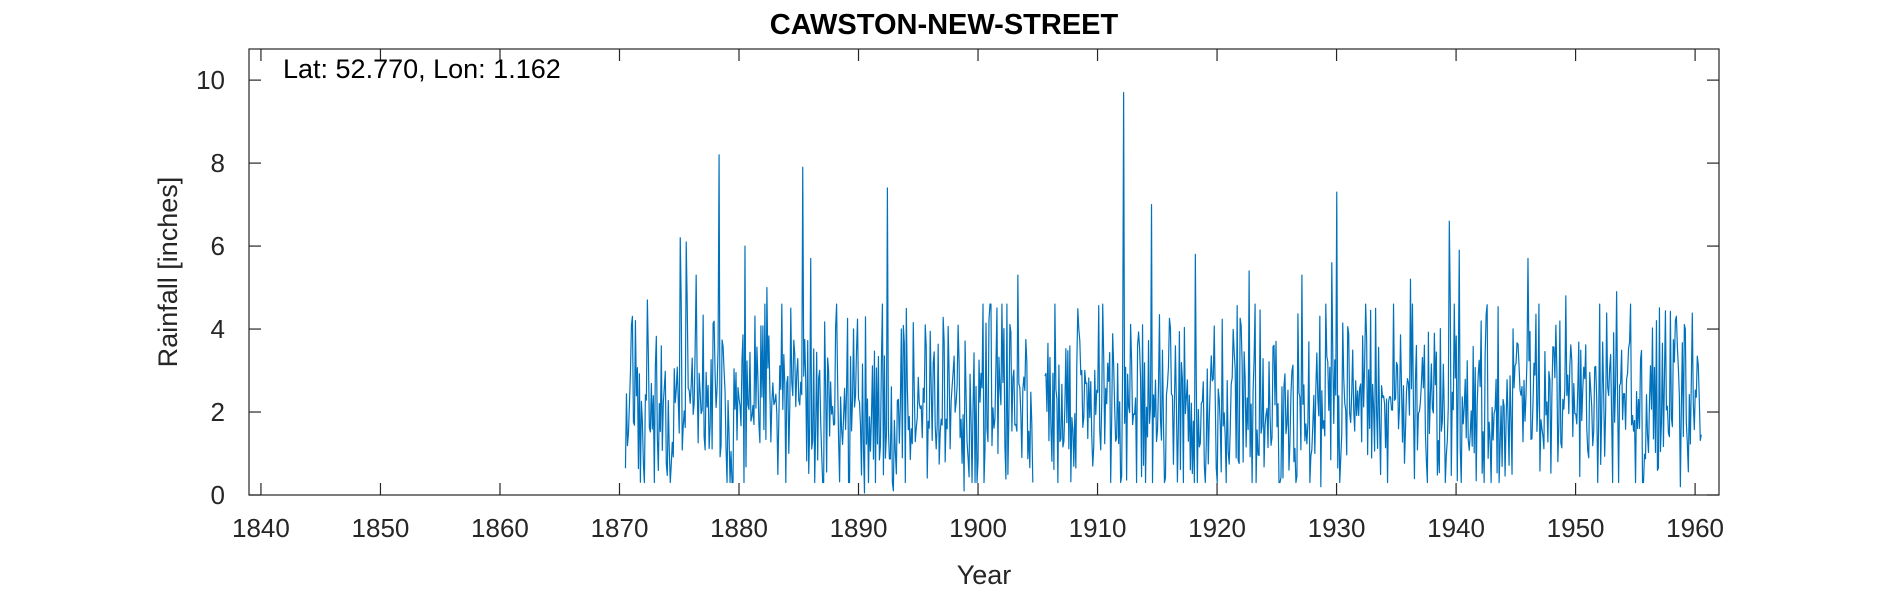  Describe the element at coordinates (1456, 528) in the screenshot. I see `x-tick-label: 1940` at that location.